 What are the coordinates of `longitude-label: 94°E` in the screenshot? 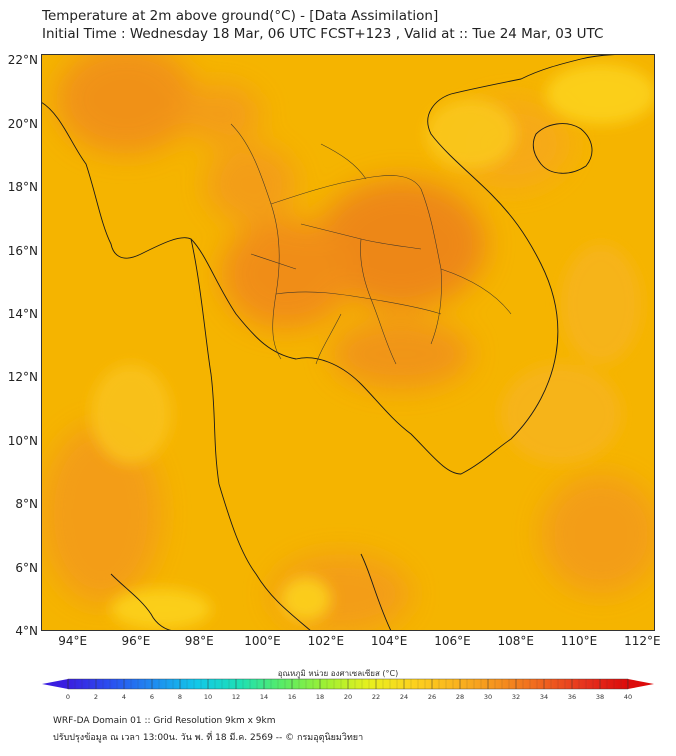 It's located at (73, 641).